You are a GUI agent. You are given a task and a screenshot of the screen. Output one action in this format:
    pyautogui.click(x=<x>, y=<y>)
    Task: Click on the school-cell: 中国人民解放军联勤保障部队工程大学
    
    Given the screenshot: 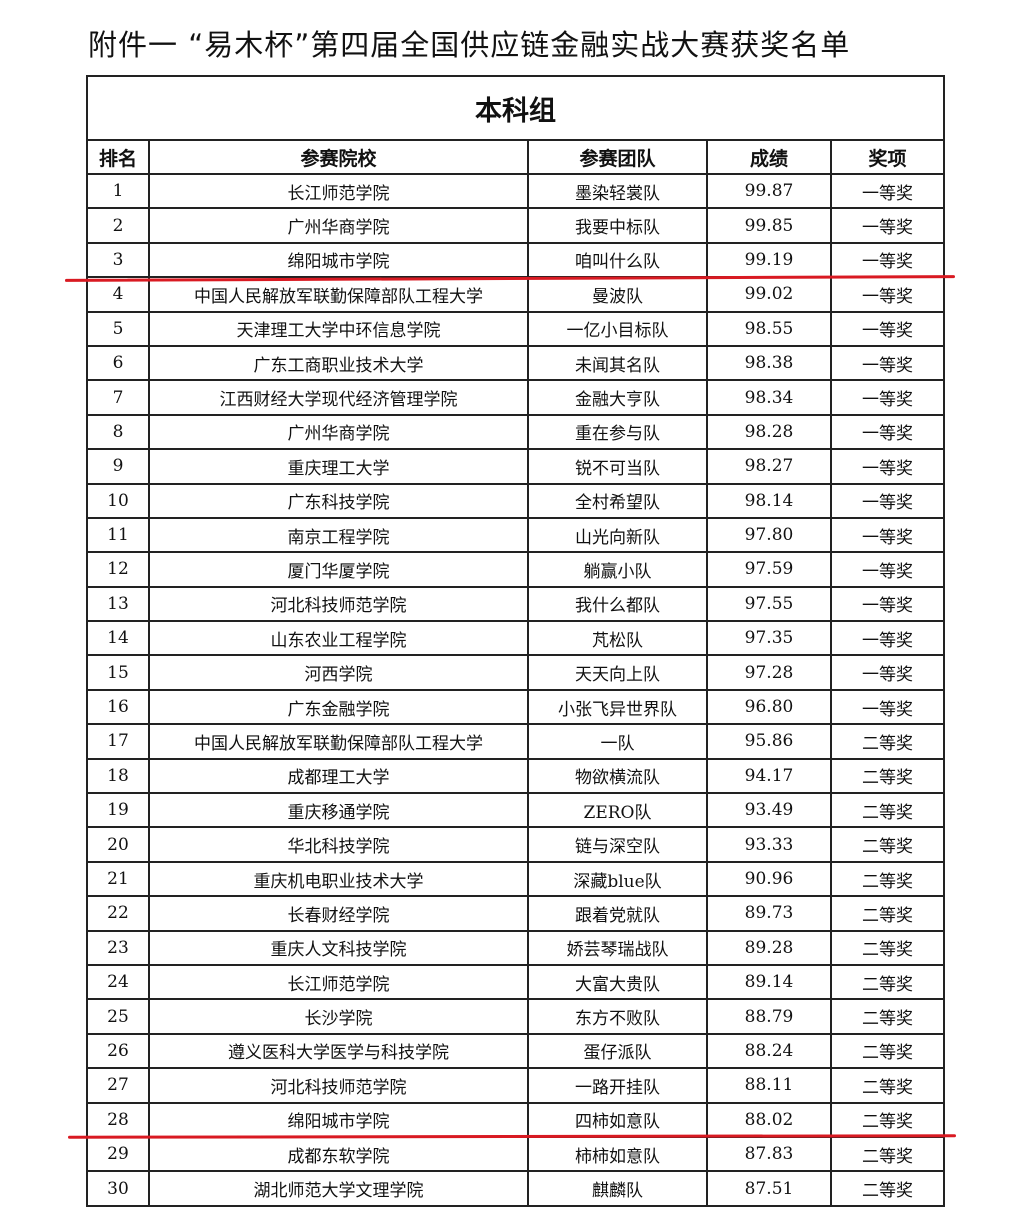 What is the action you would take?
    pyautogui.click(x=338, y=741)
    